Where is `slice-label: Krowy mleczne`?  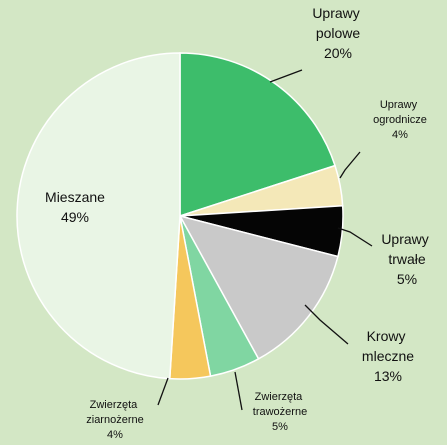 slice-label: Krowy mleczne is located at coordinates (388, 346).